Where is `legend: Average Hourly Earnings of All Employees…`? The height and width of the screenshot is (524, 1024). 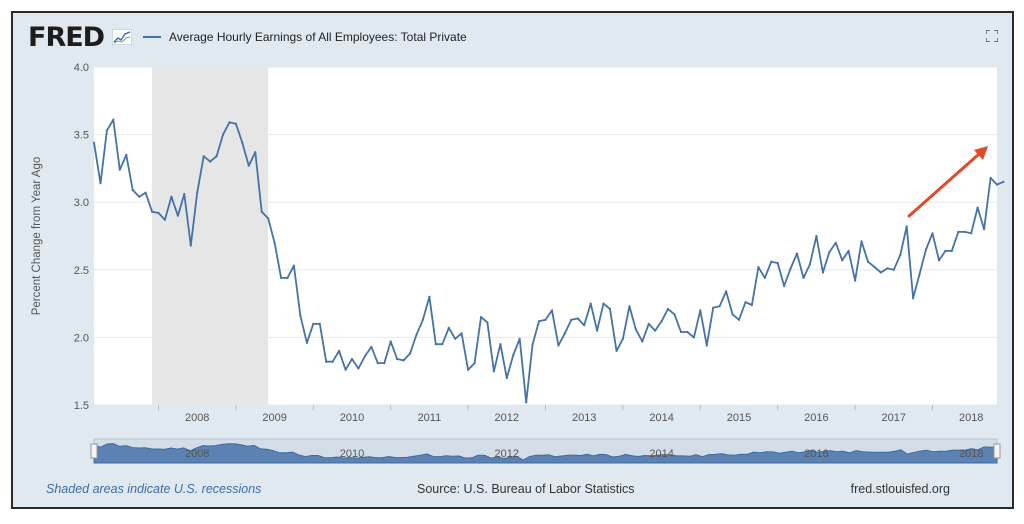
legend: Average Hourly Earnings of All Employees… is located at coordinates (305, 37).